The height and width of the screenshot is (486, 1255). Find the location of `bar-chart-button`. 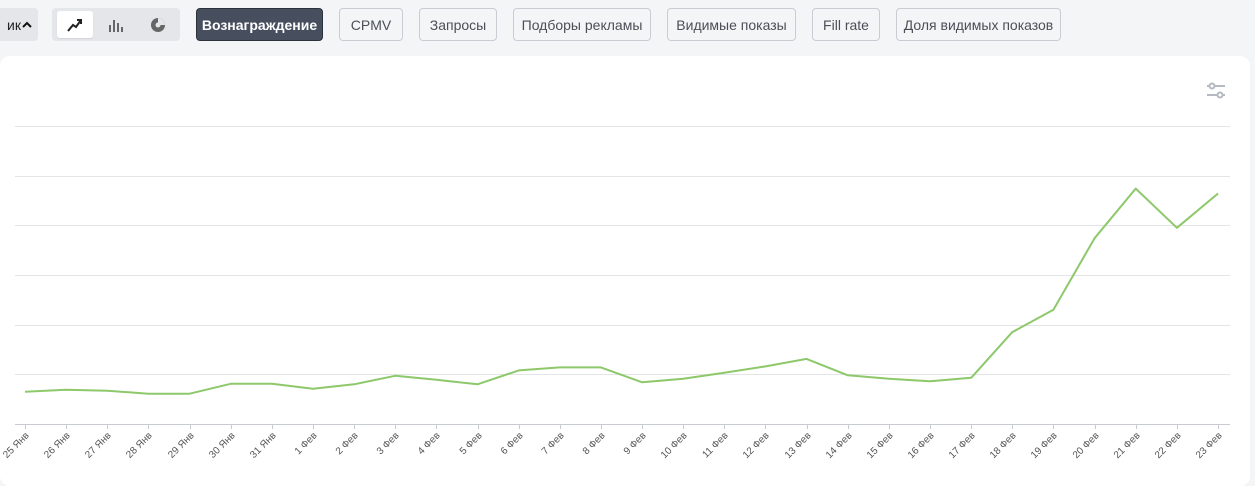

bar-chart-button is located at coordinates (116, 24).